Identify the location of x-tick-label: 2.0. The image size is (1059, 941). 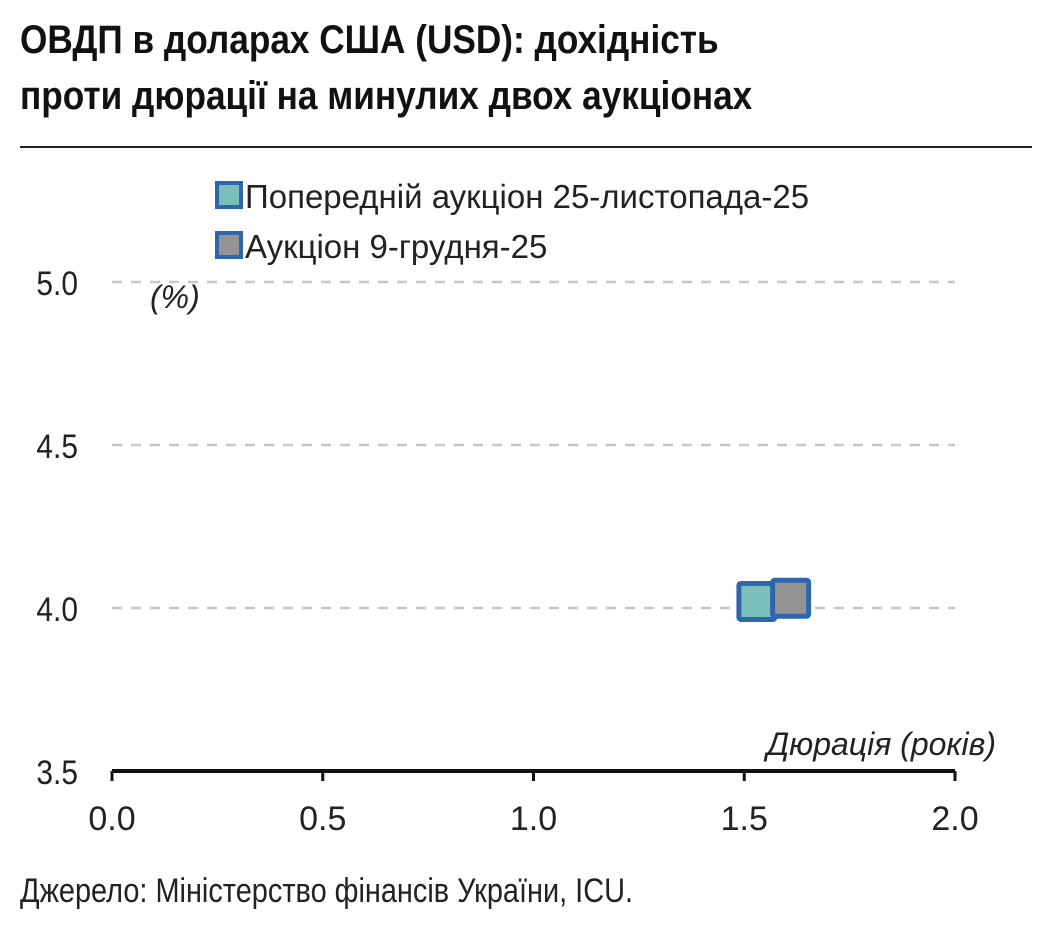
(954, 819).